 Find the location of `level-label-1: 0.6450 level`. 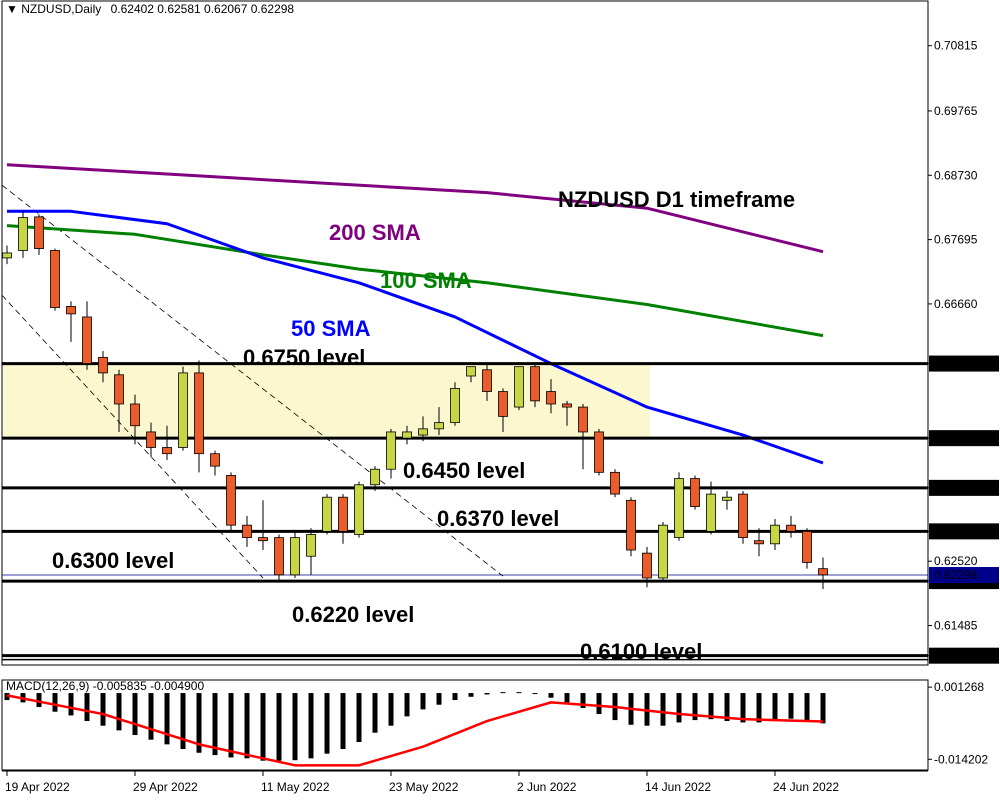

level-label-1: 0.6450 level is located at coordinates (464, 470).